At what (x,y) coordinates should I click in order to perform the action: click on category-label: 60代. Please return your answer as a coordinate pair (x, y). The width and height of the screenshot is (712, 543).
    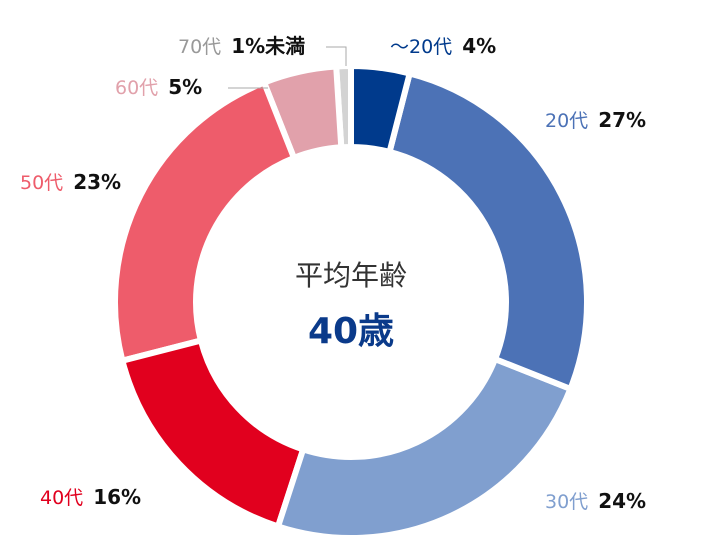
    Looking at the image, I should click on (136, 88).